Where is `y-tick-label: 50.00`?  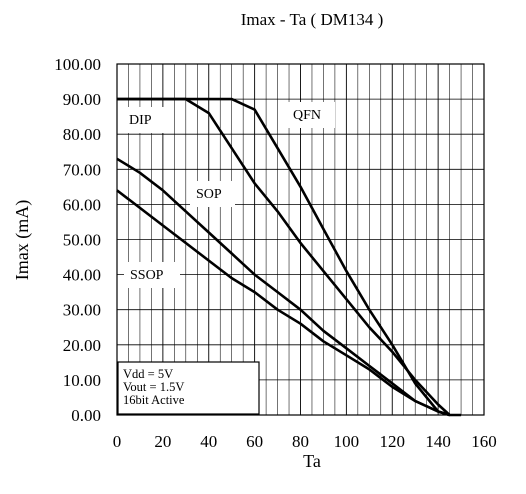
y-tick-label: 50.00 is located at coordinates (82, 240).